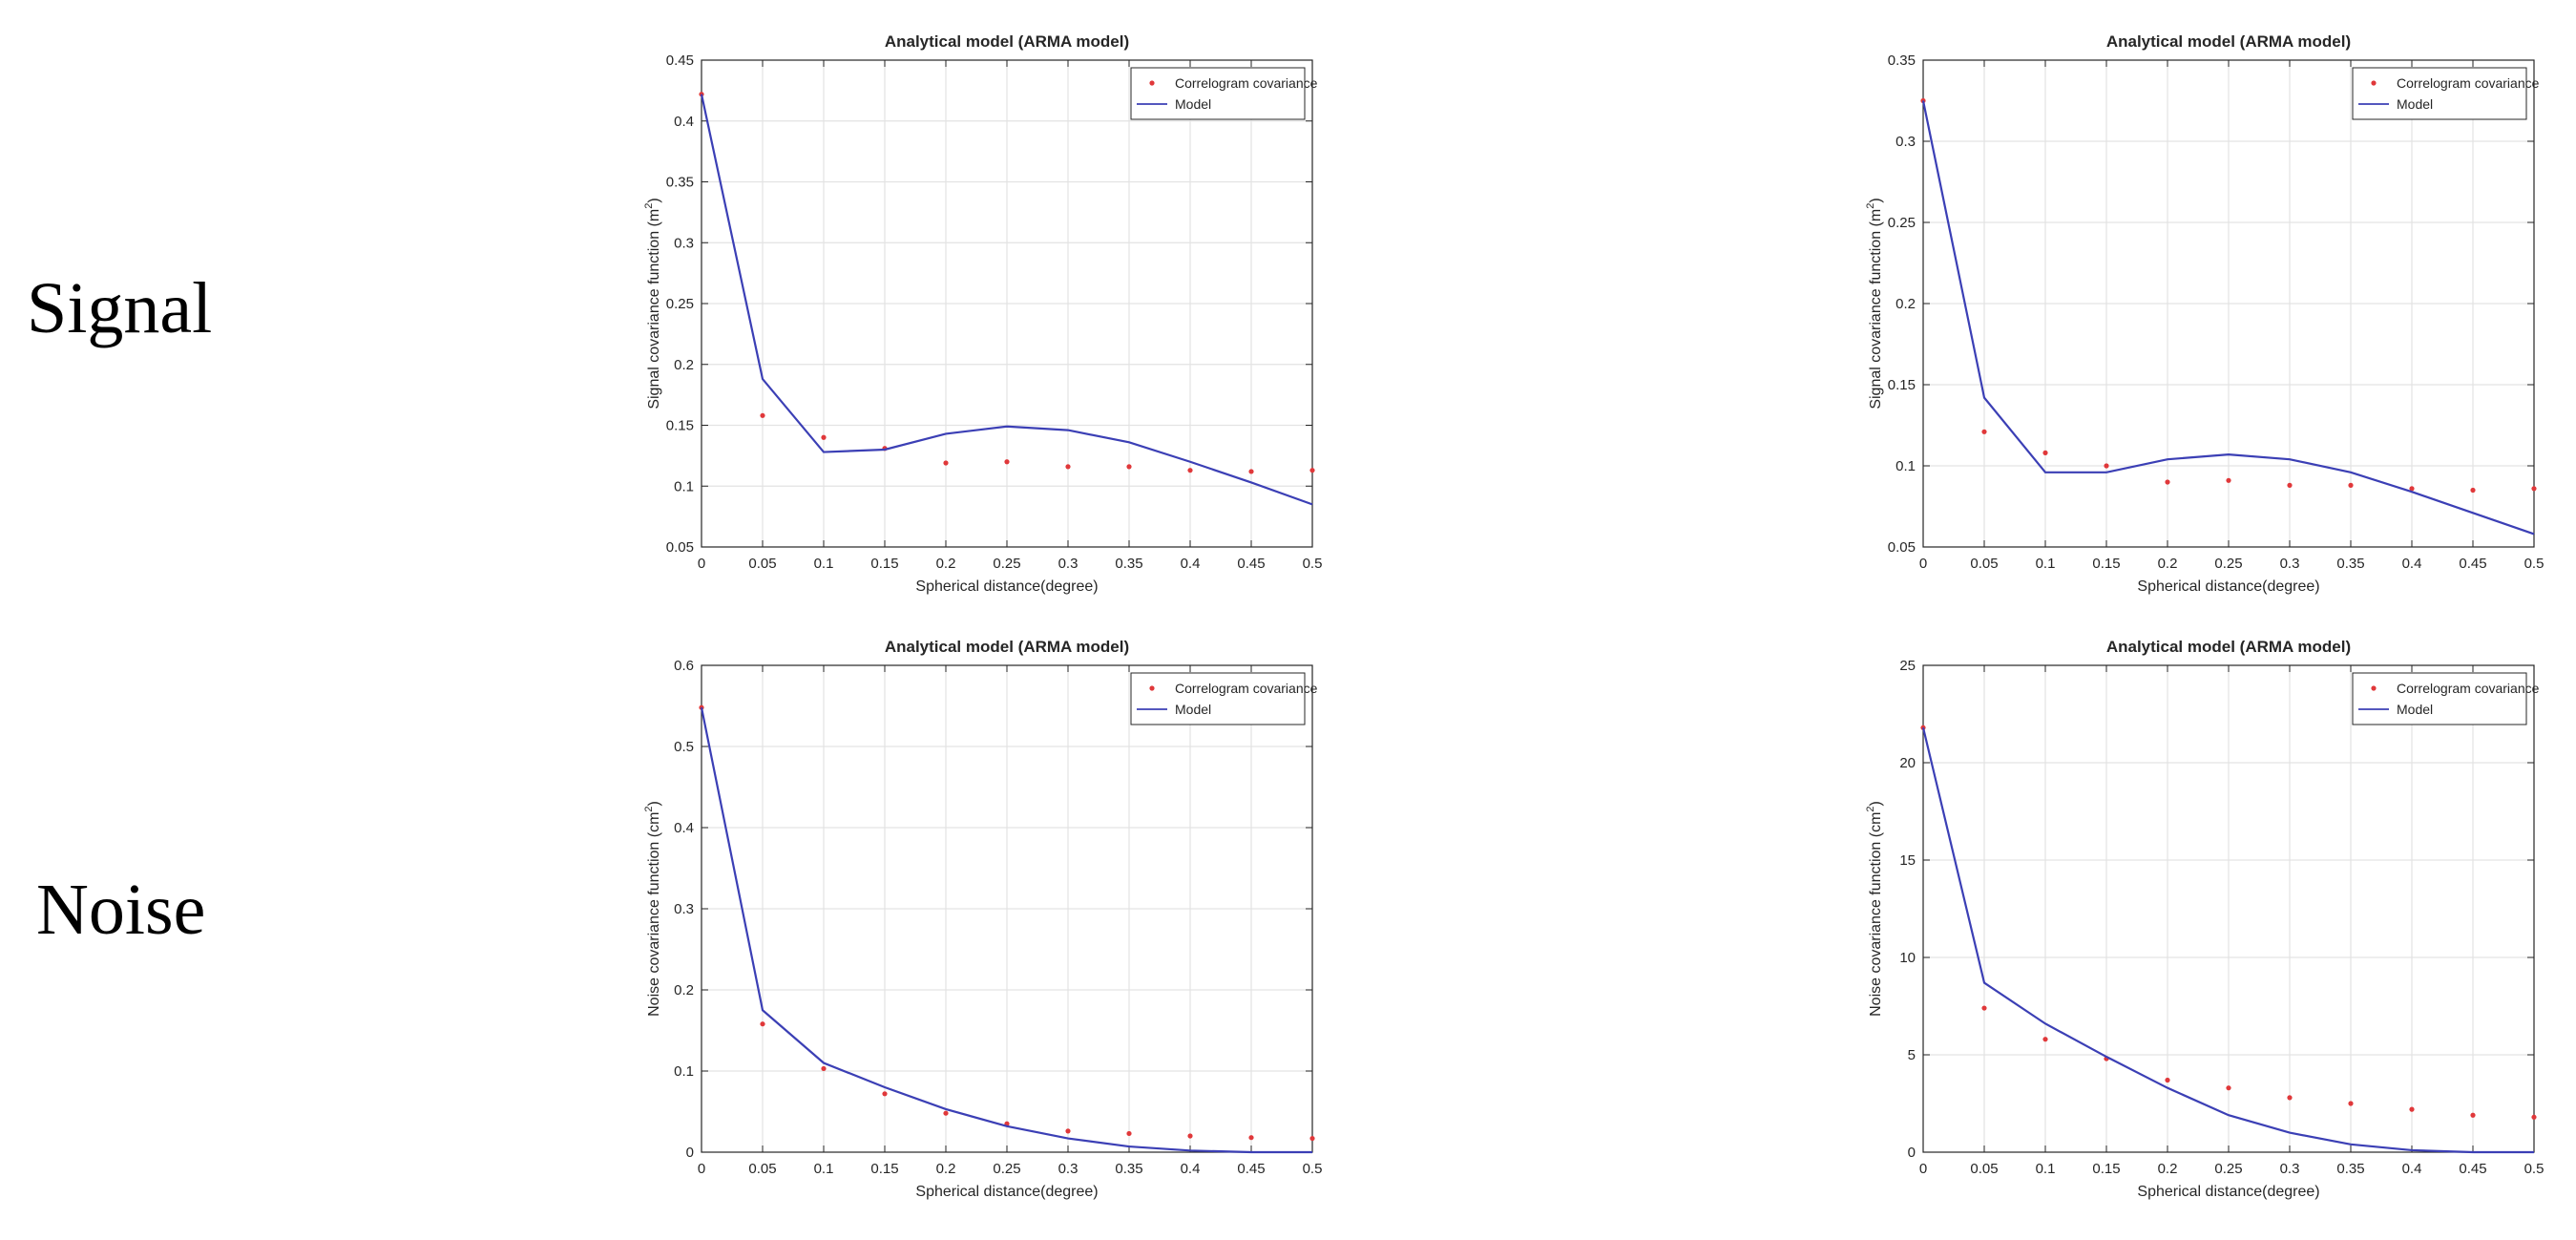 The width and height of the screenshot is (2576, 1240). Describe the element at coordinates (1874, 909) in the screenshot. I see `y-axis-label: Noise covariance function (cm2)` at that location.